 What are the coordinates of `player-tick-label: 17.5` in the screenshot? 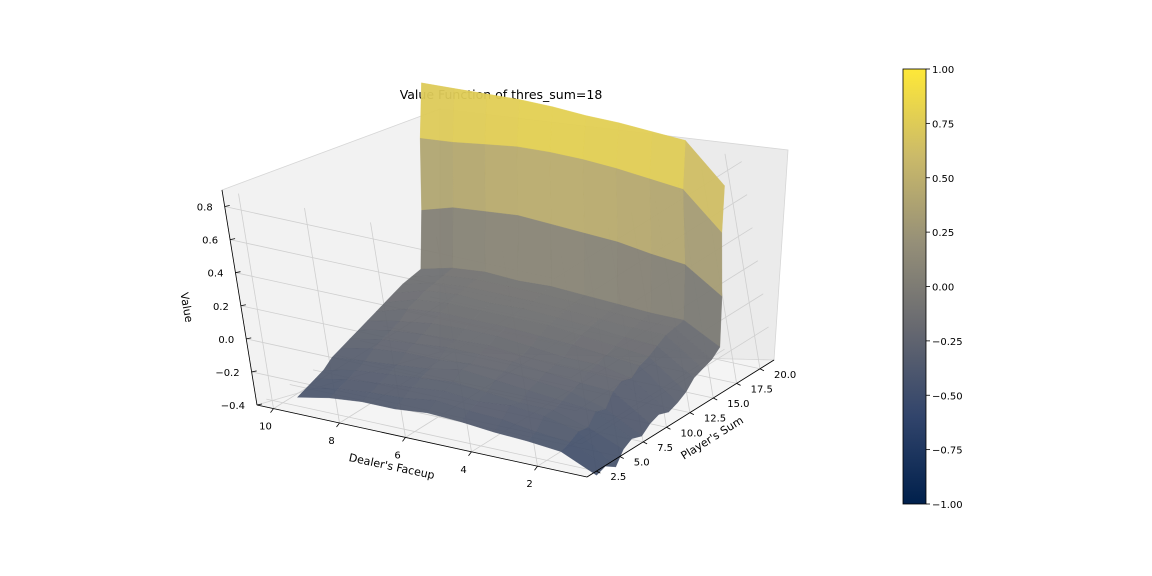 It's located at (762, 389).